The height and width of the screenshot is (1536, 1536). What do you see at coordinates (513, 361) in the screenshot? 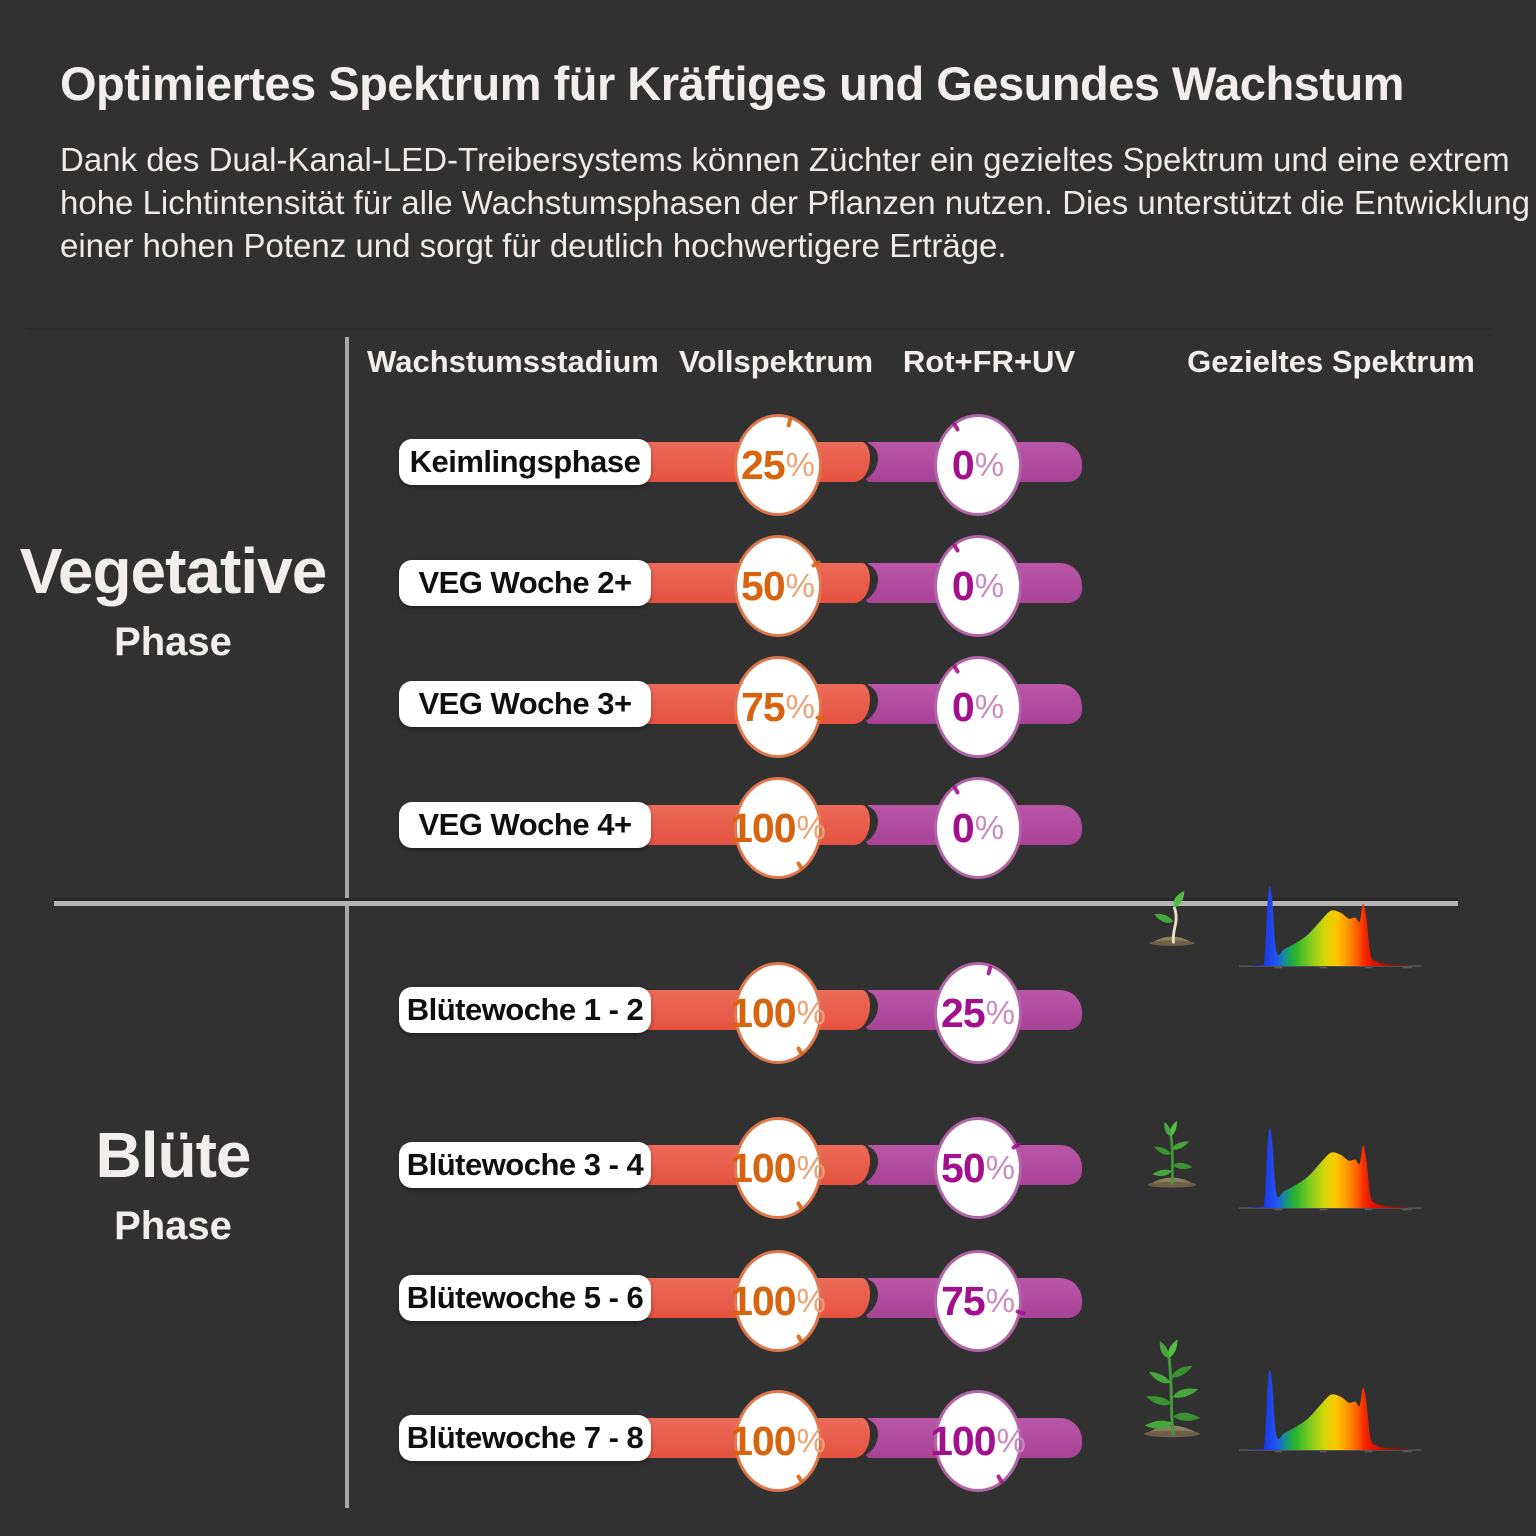
I see `column-header-wachstumsstadium: Wachstumsstadium` at bounding box center [513, 361].